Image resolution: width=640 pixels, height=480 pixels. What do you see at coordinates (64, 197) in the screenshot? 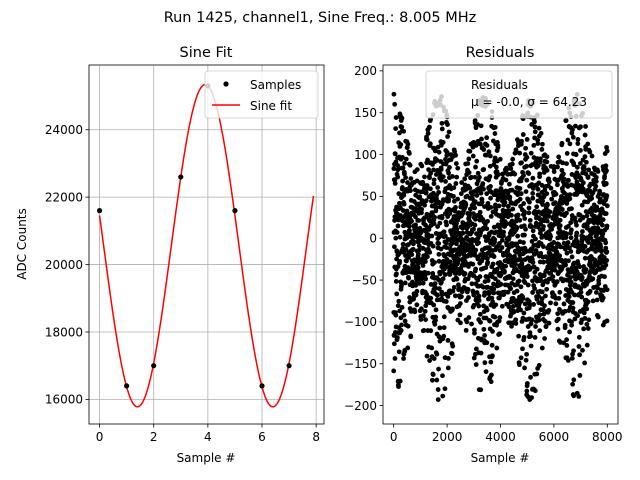
I see `y-tick-label: 22000` at bounding box center [64, 197].